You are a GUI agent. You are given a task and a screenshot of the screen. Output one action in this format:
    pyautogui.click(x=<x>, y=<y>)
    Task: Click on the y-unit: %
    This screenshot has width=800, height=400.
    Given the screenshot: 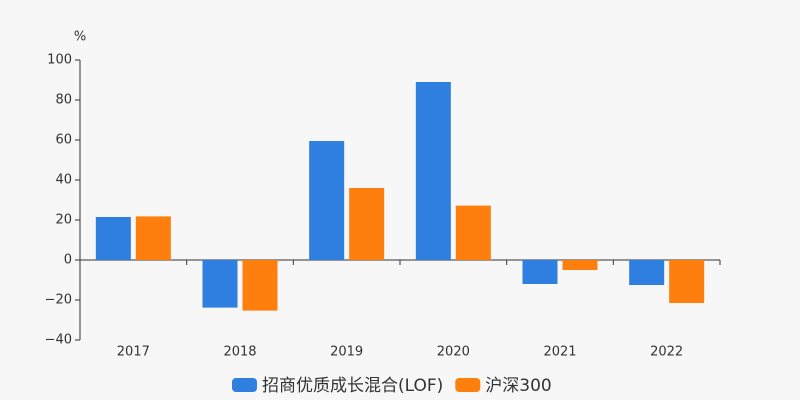 What is the action you would take?
    pyautogui.click(x=80, y=37)
    